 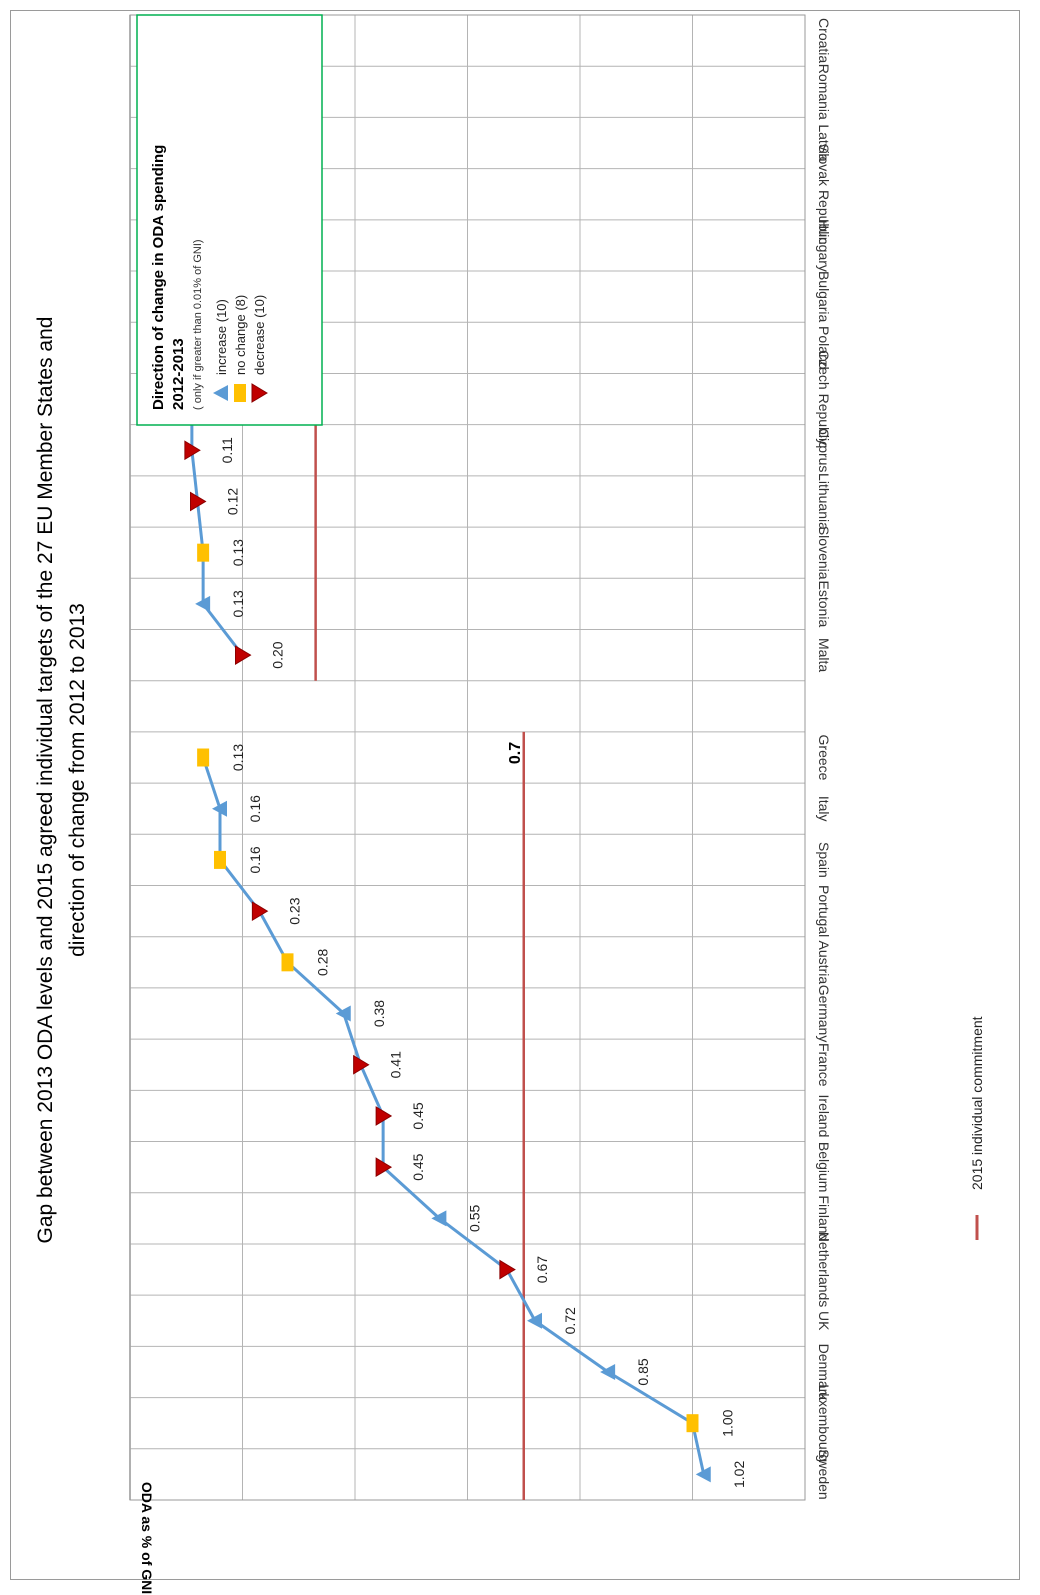 What do you see at coordinates (474, 1218) in the screenshot?
I see `data-label: 0.55` at bounding box center [474, 1218].